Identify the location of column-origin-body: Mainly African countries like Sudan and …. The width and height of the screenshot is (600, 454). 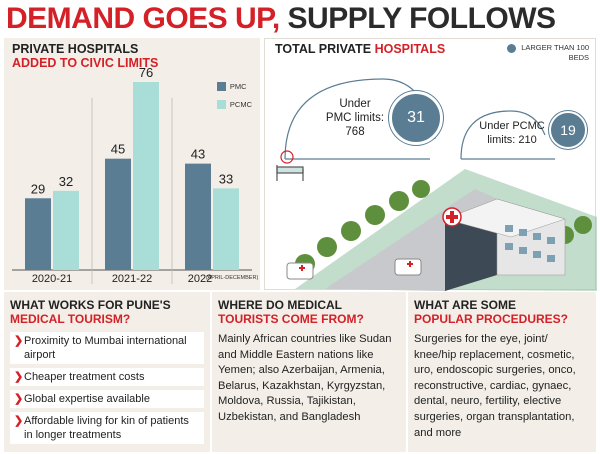
(305, 378).